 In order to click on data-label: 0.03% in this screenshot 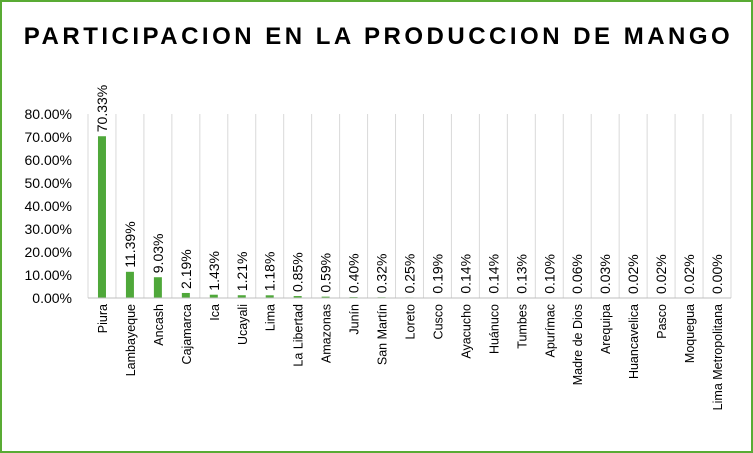, I will do `click(605, 274)`.